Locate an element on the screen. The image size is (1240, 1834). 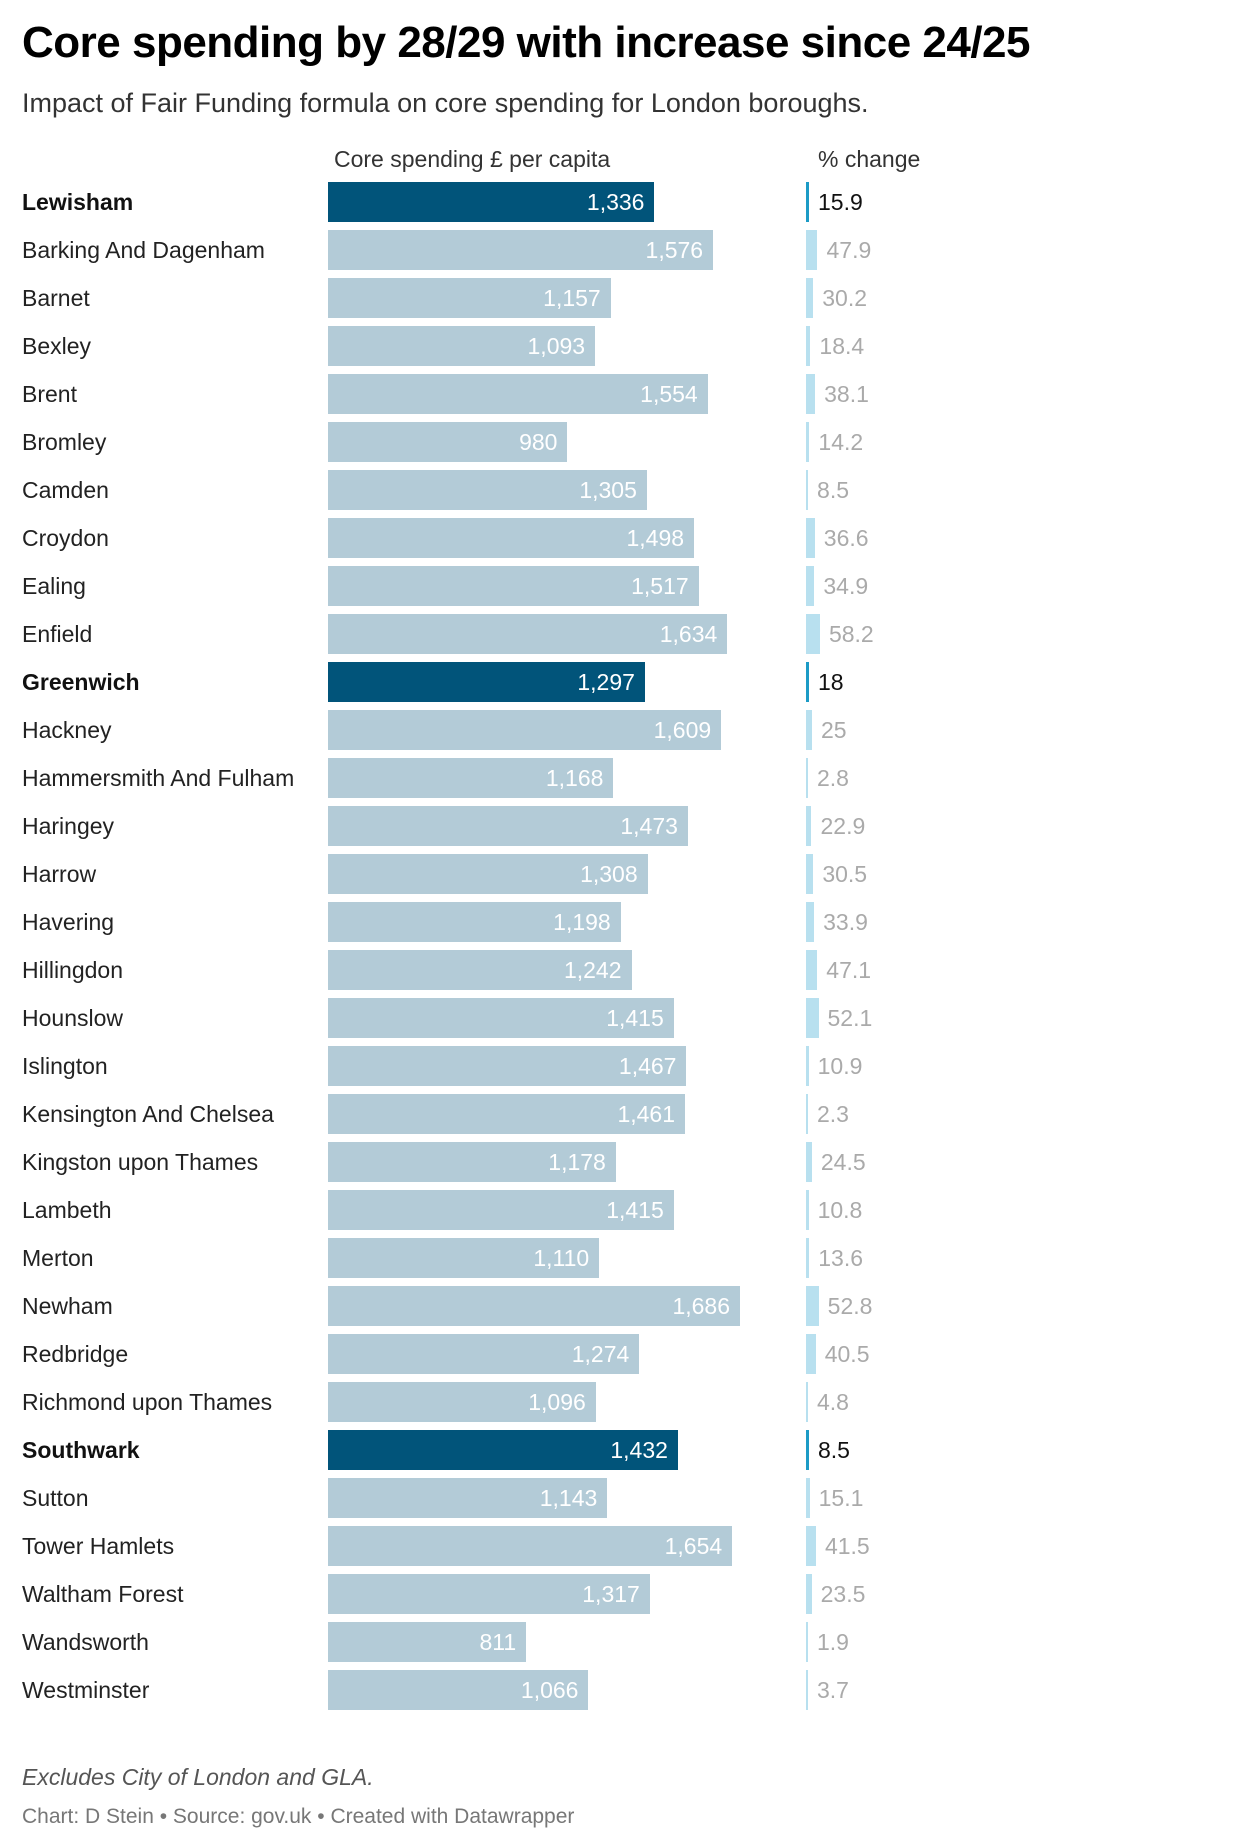
pct-change-value-label: 22.9 is located at coordinates (843, 826).